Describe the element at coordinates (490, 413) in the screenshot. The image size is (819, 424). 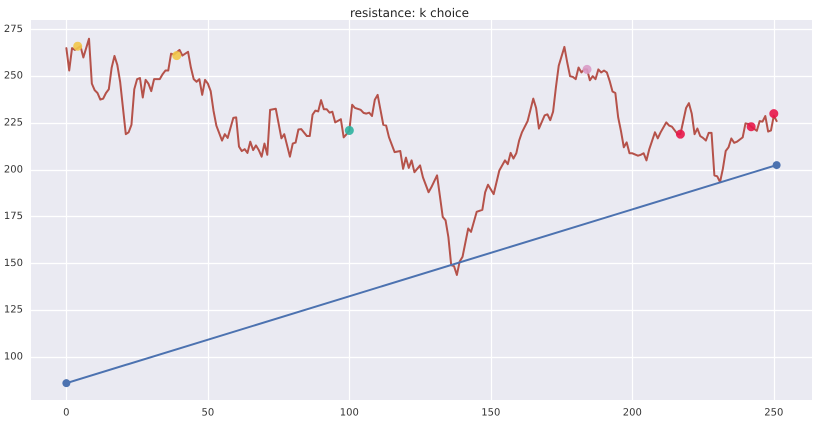
I see `x-tick-label: 150` at that location.